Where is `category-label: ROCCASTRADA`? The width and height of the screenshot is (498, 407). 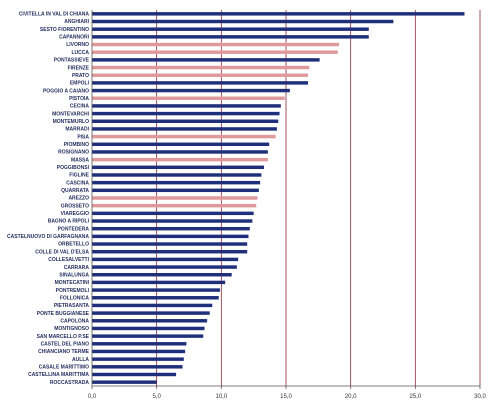
category-label: ROCCASTRADA is located at coordinates (70, 383).